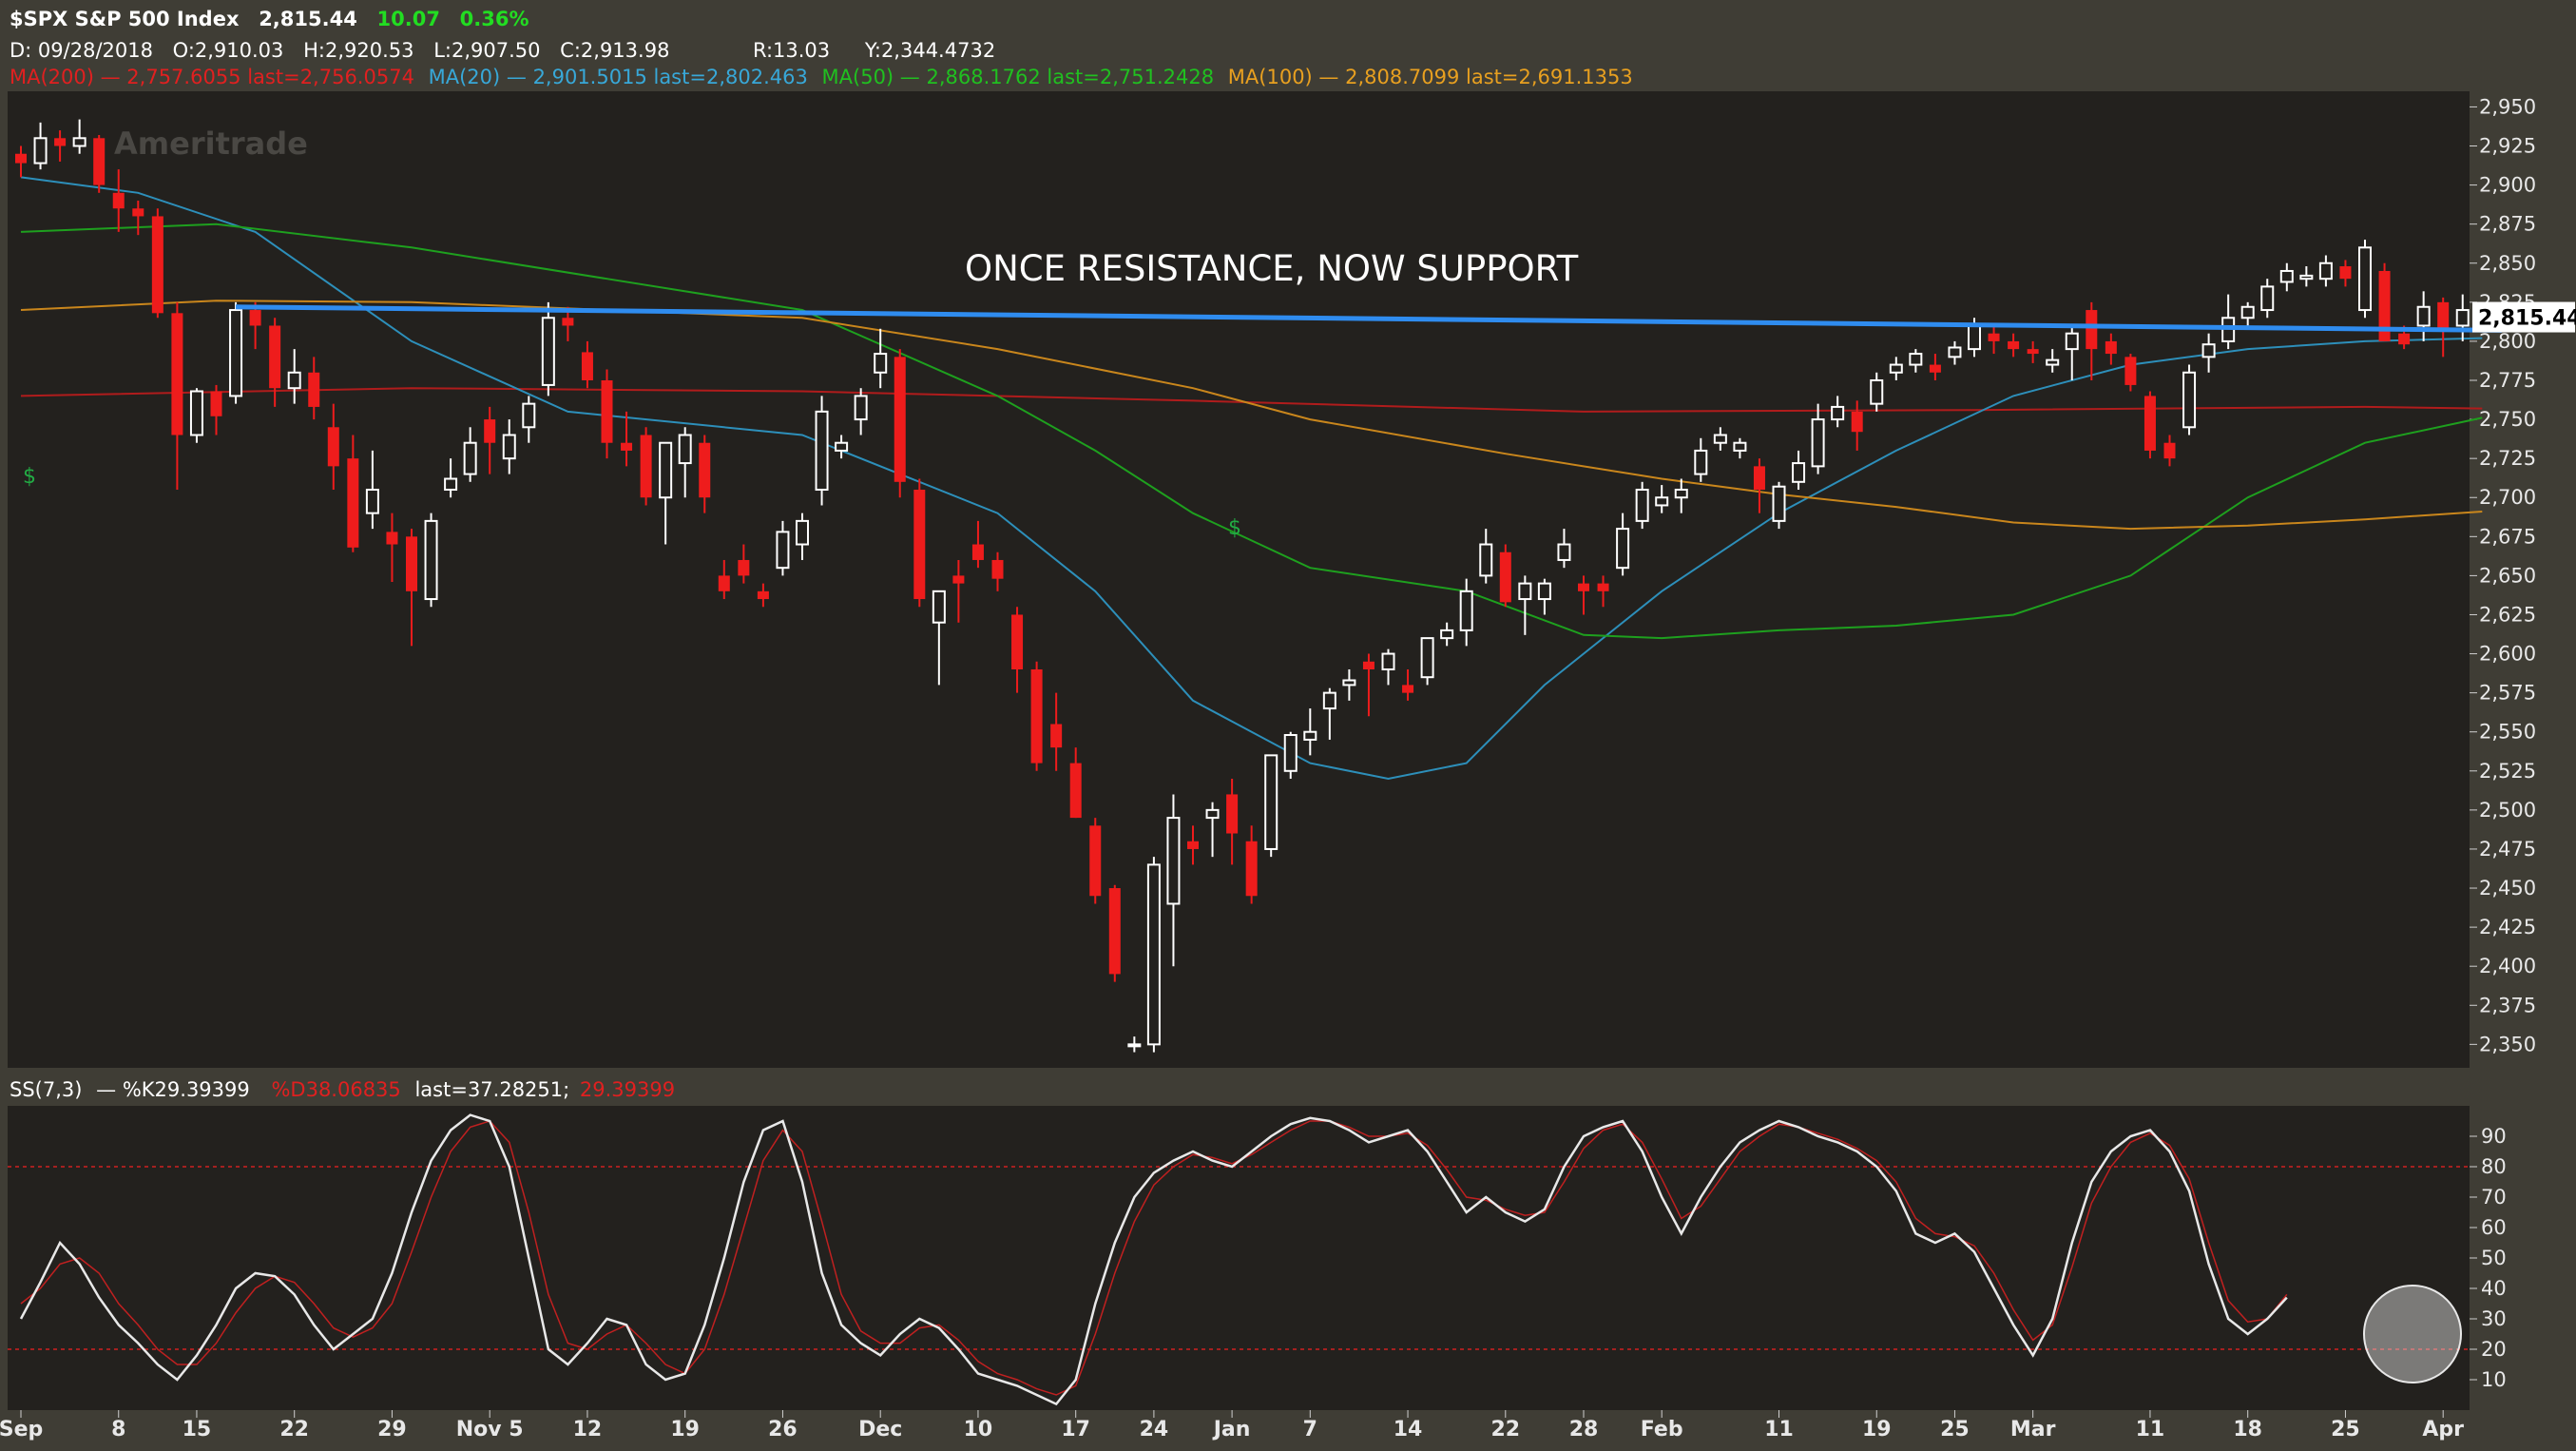  I want to click on ma200-legend: MA(200) — 2,757.6055 last=2,756.0574, so click(212, 77).